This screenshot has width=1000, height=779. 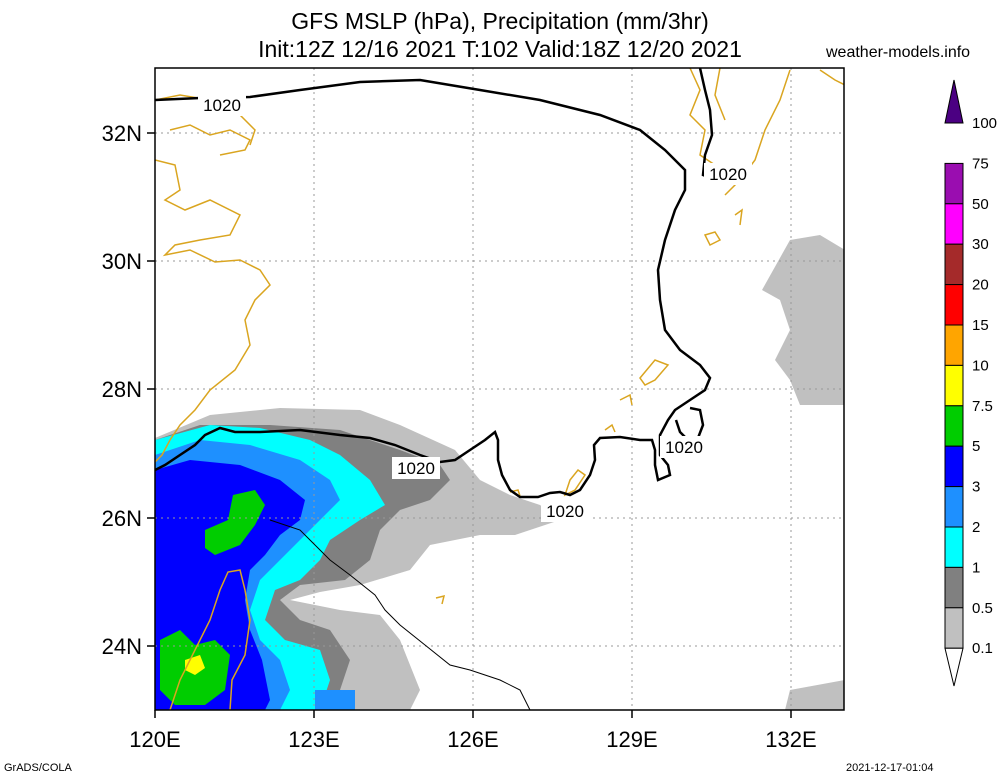 What do you see at coordinates (400, 614) in the screenshot?
I see `boundary-line` at bounding box center [400, 614].